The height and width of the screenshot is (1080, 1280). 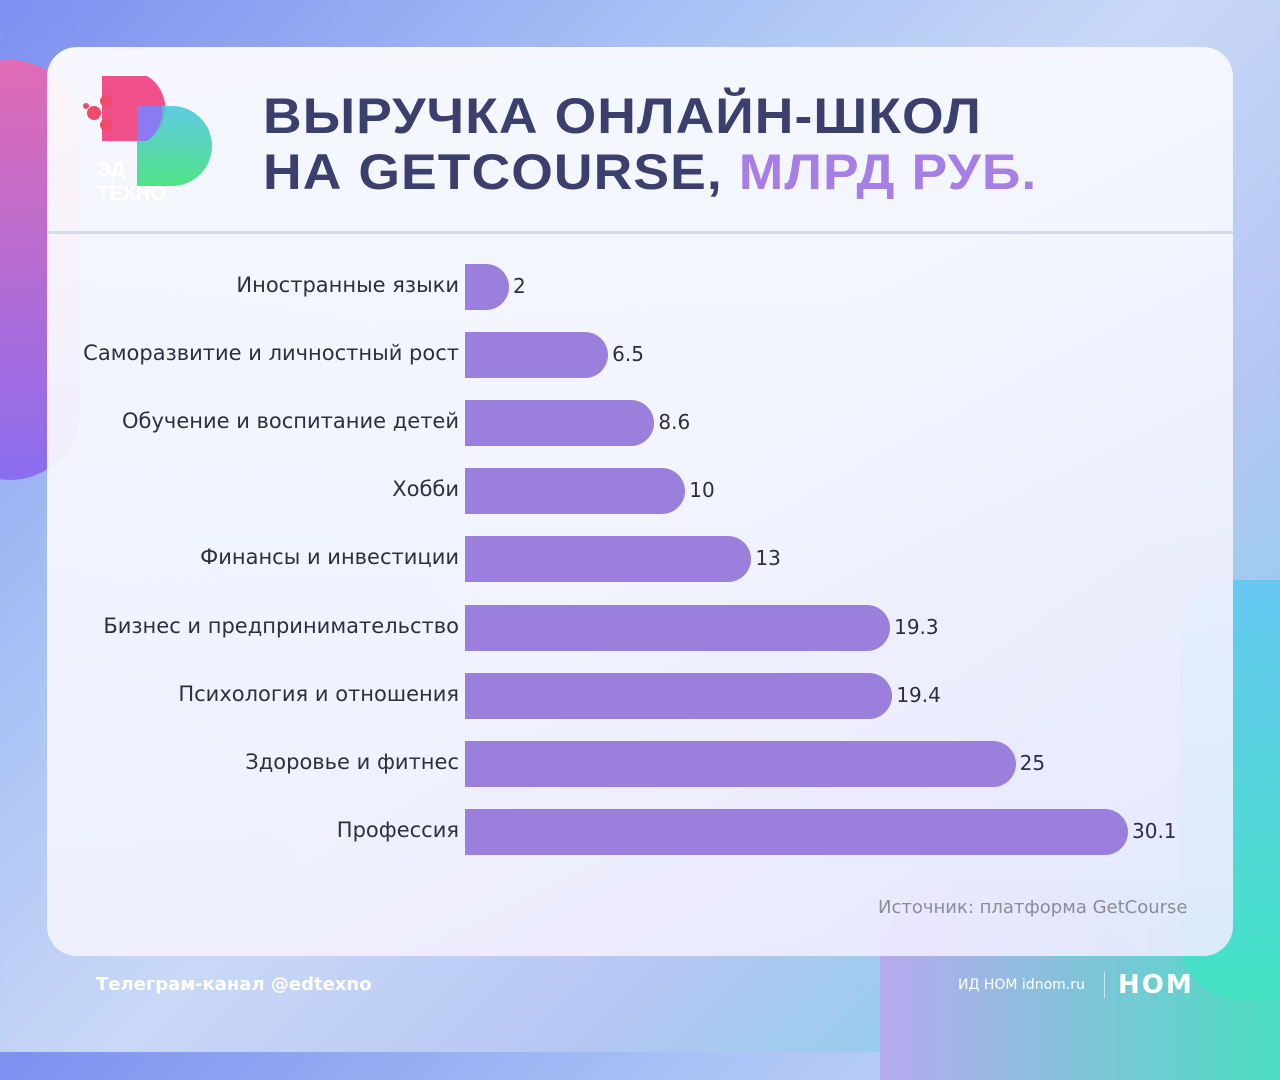 What do you see at coordinates (768, 558) in the screenshot?
I see `value-label: 13` at bounding box center [768, 558].